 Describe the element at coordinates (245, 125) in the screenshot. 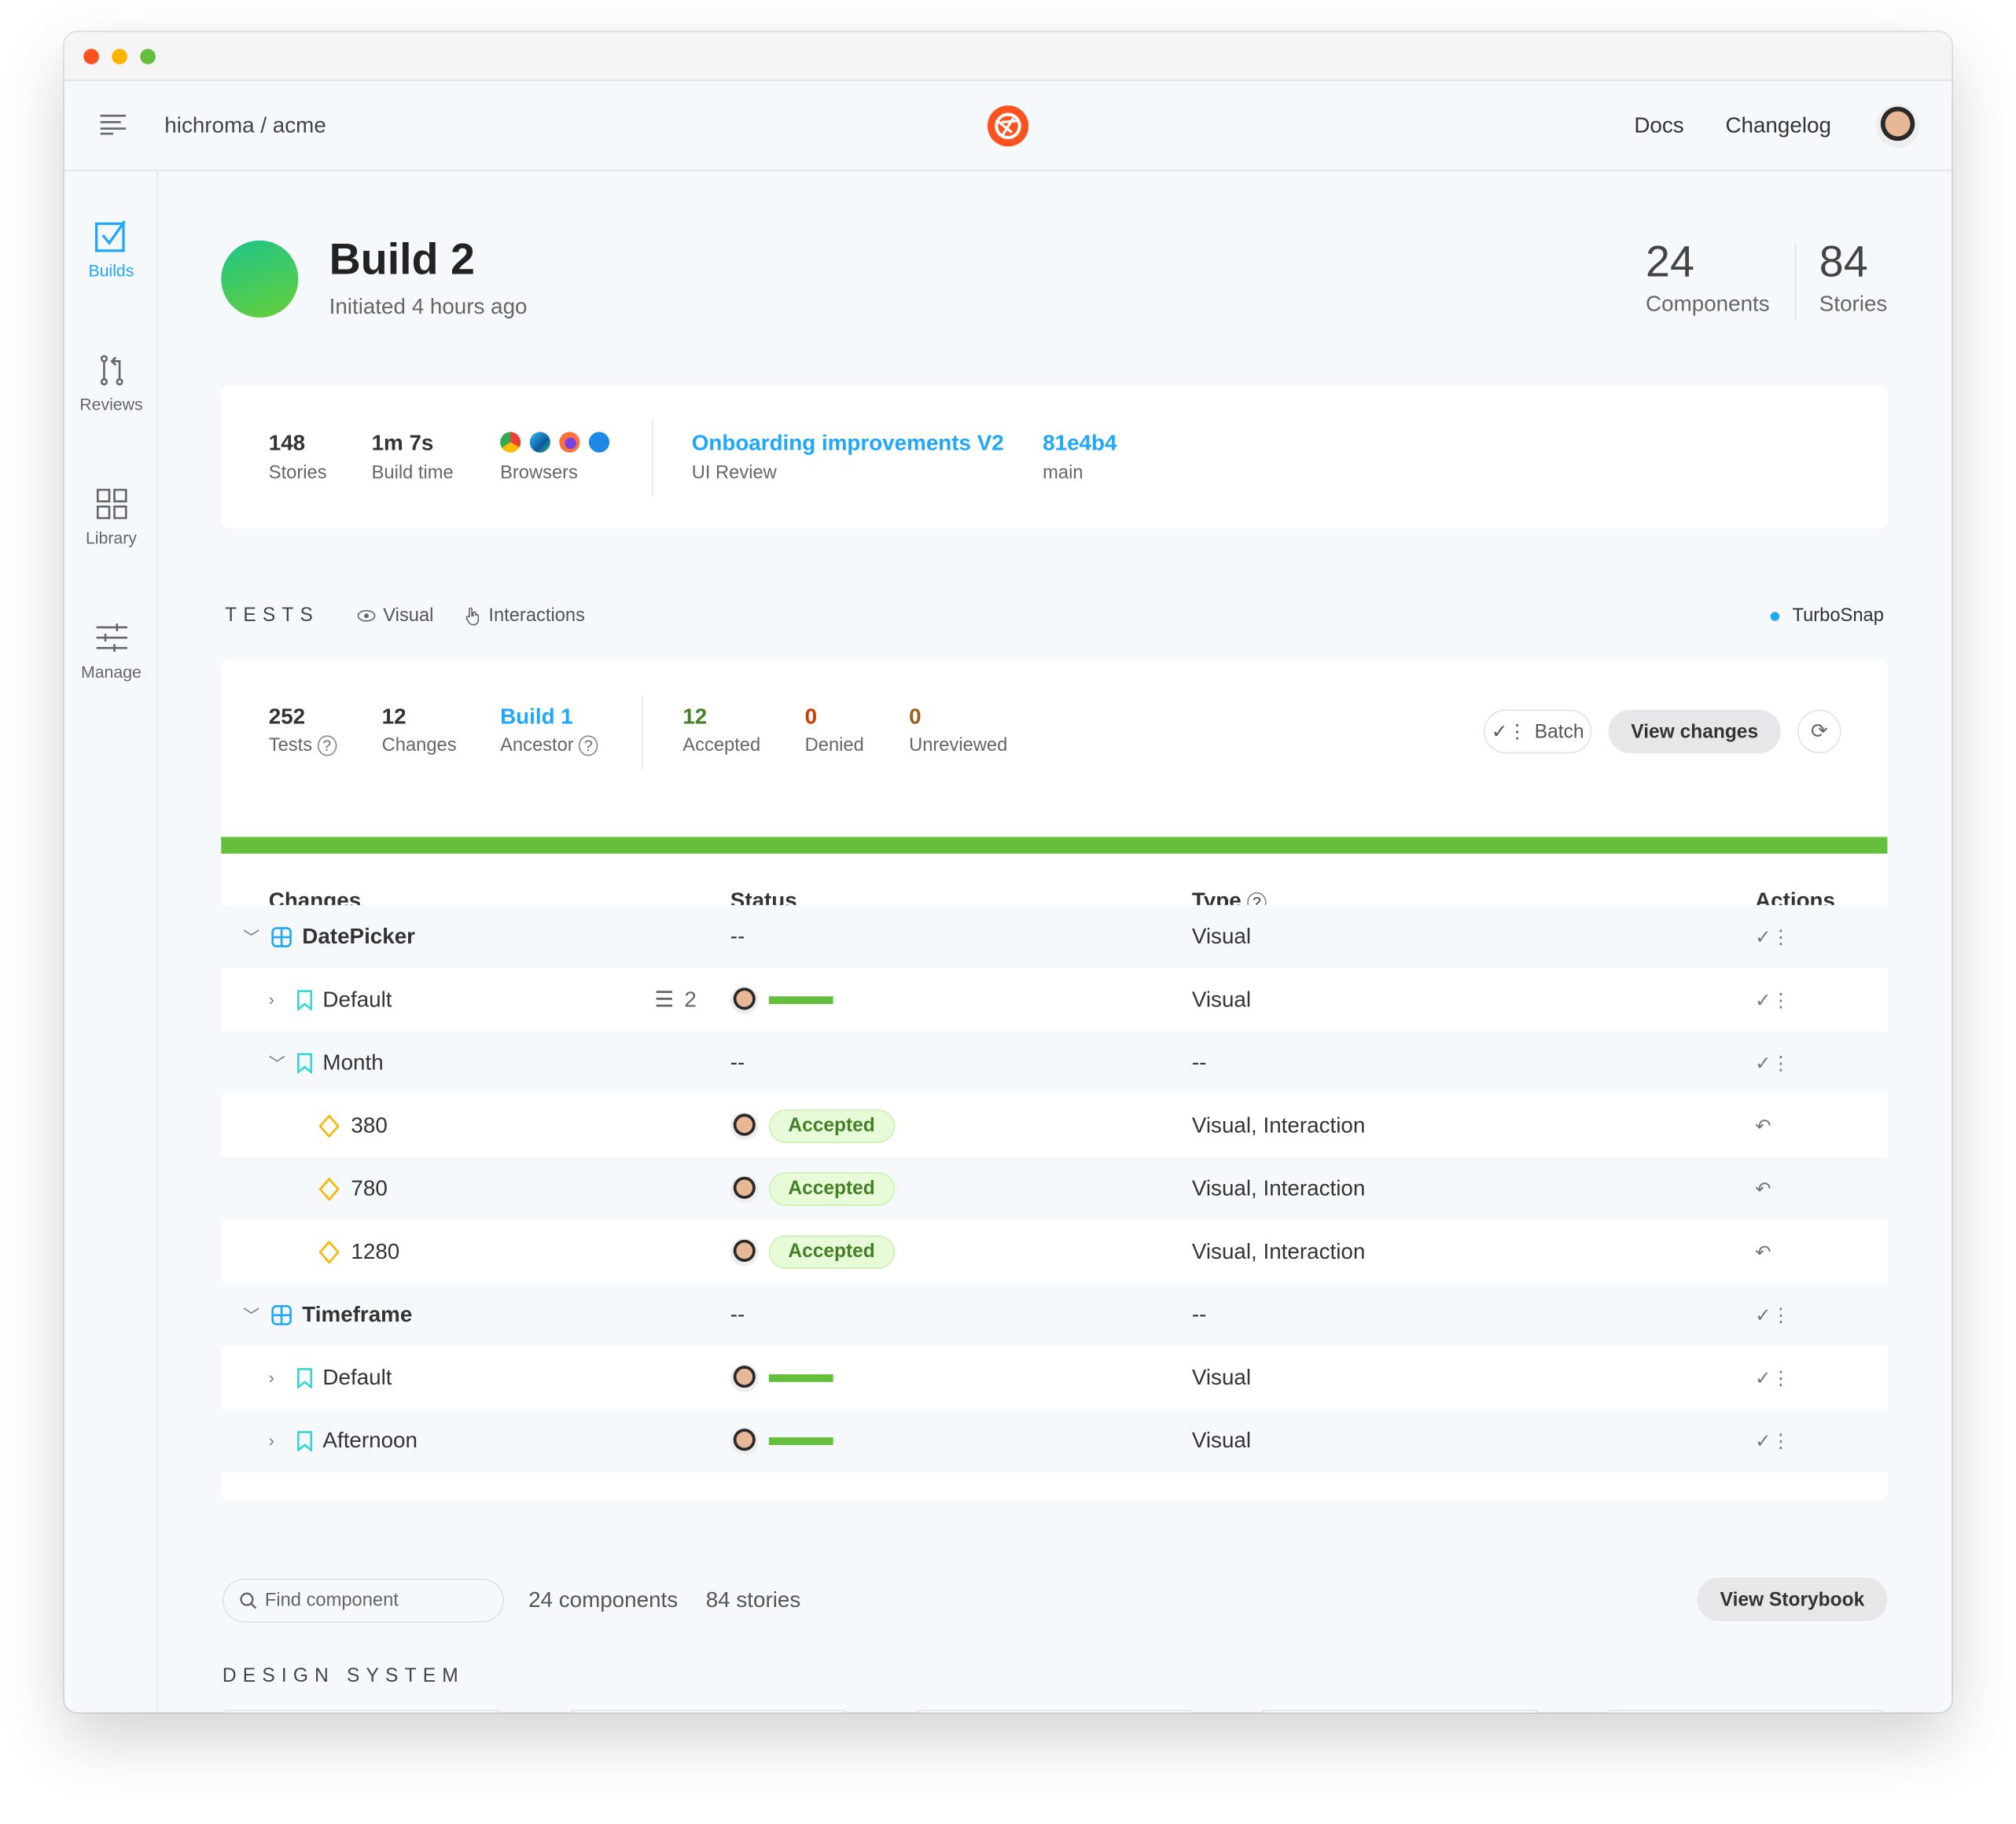

I see `breadcrumb: hichroma / acme` at that location.